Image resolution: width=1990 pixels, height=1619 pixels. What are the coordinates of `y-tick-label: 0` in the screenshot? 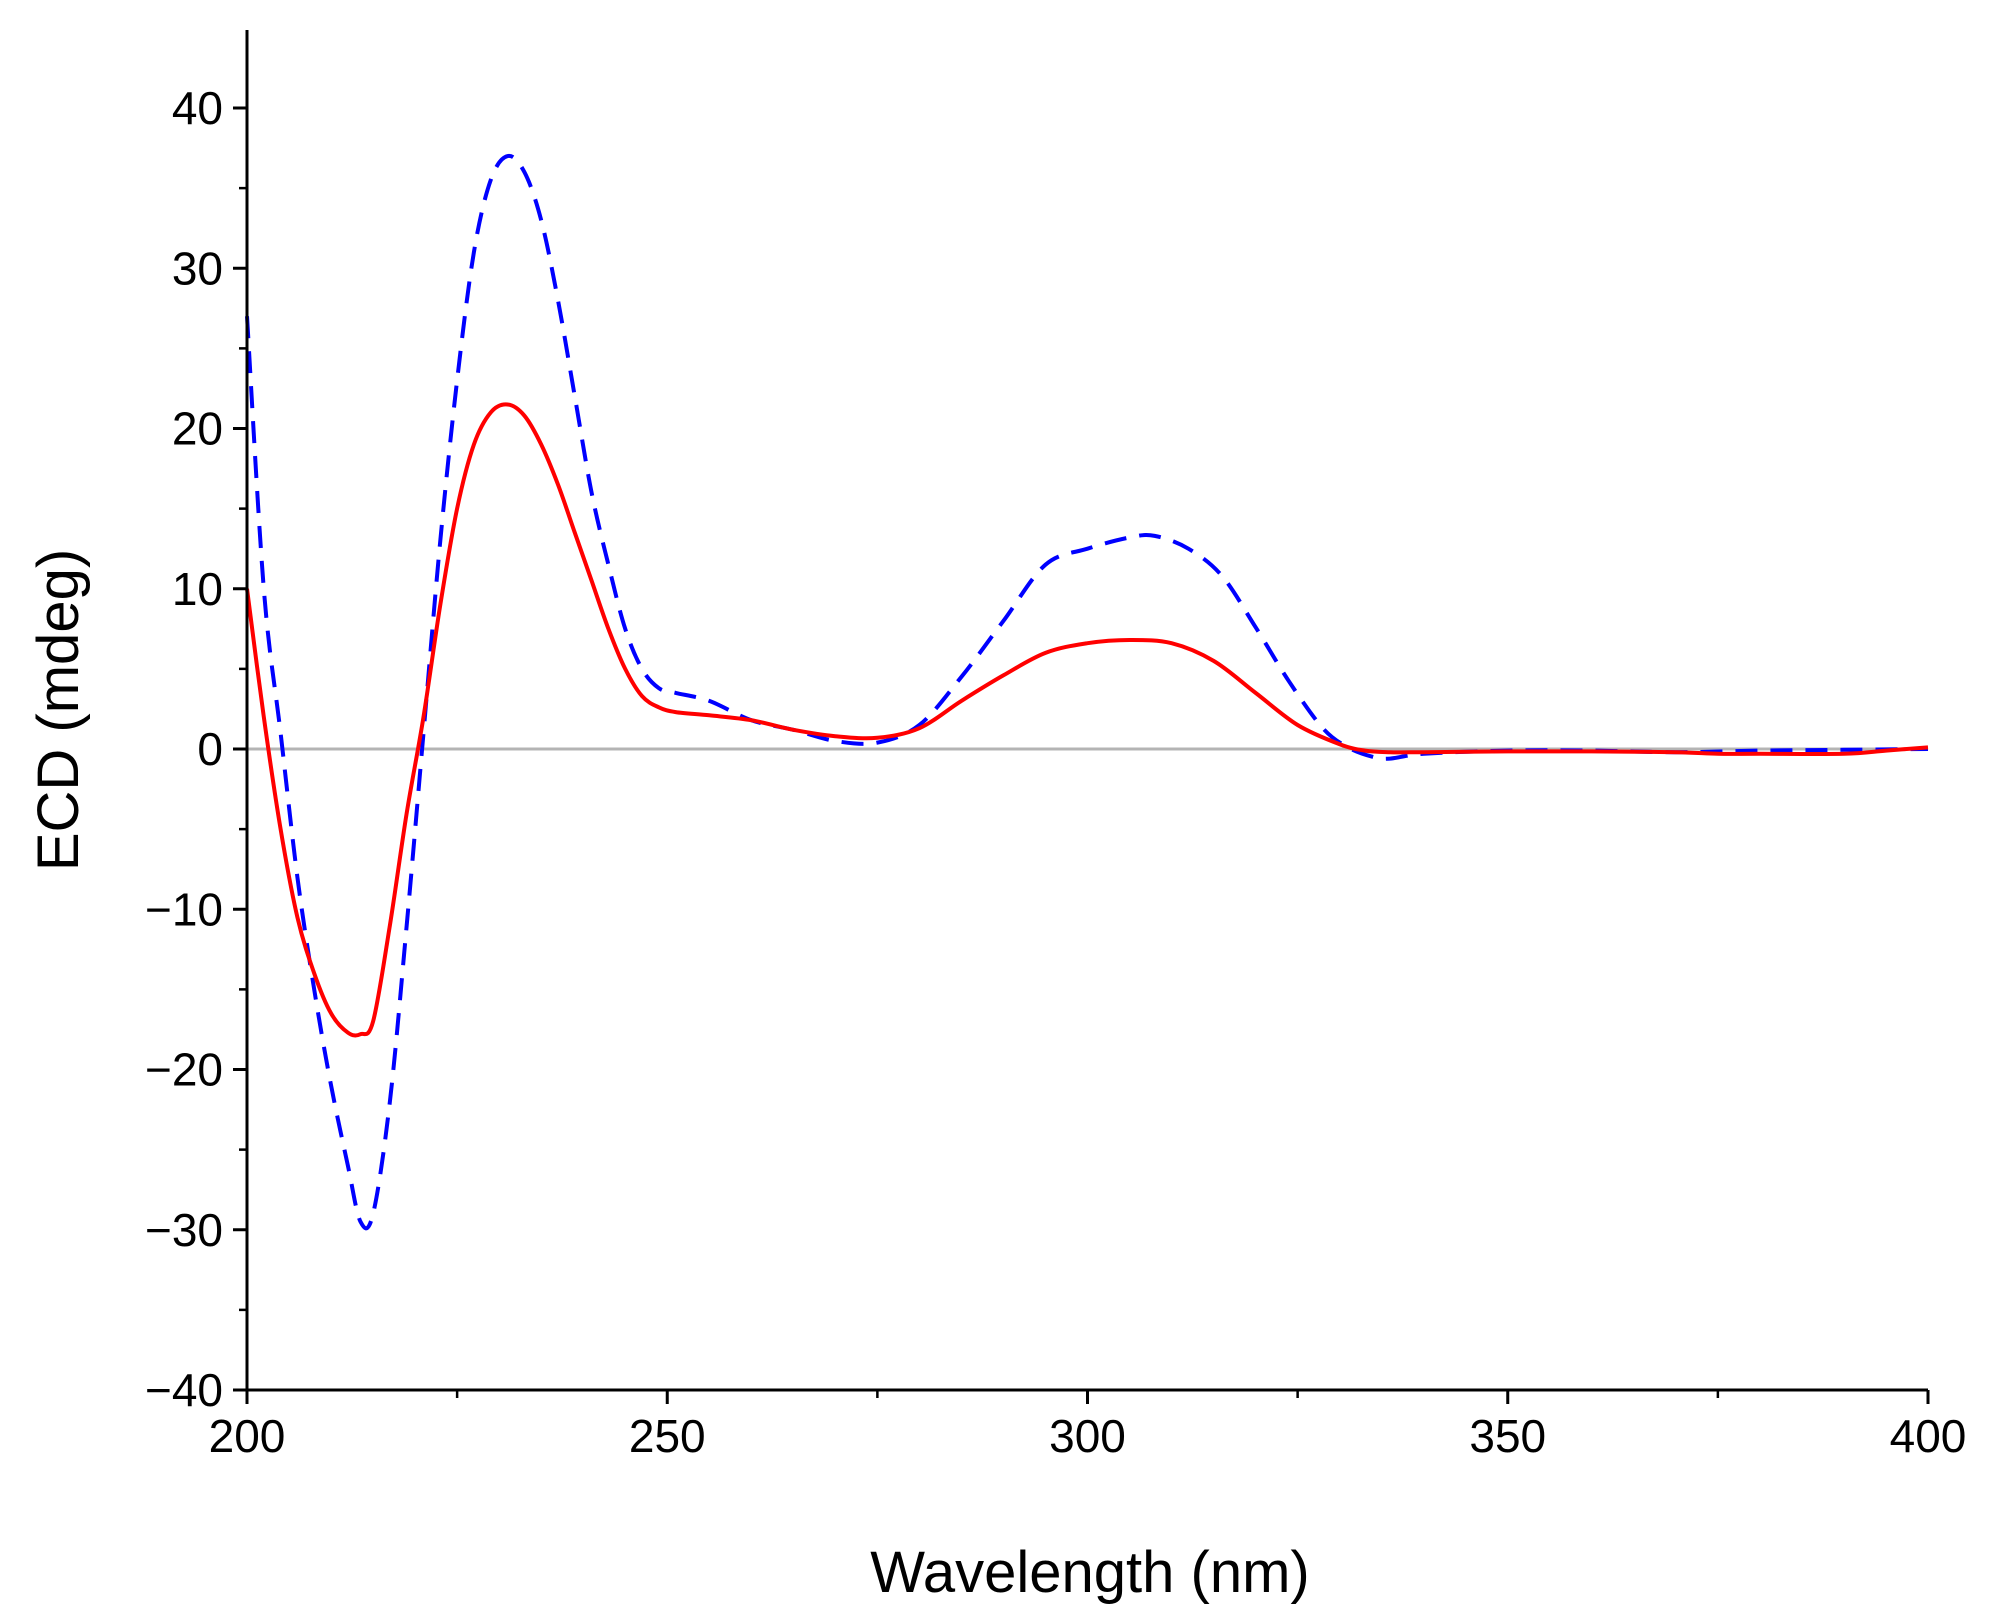 It's located at (210, 749).